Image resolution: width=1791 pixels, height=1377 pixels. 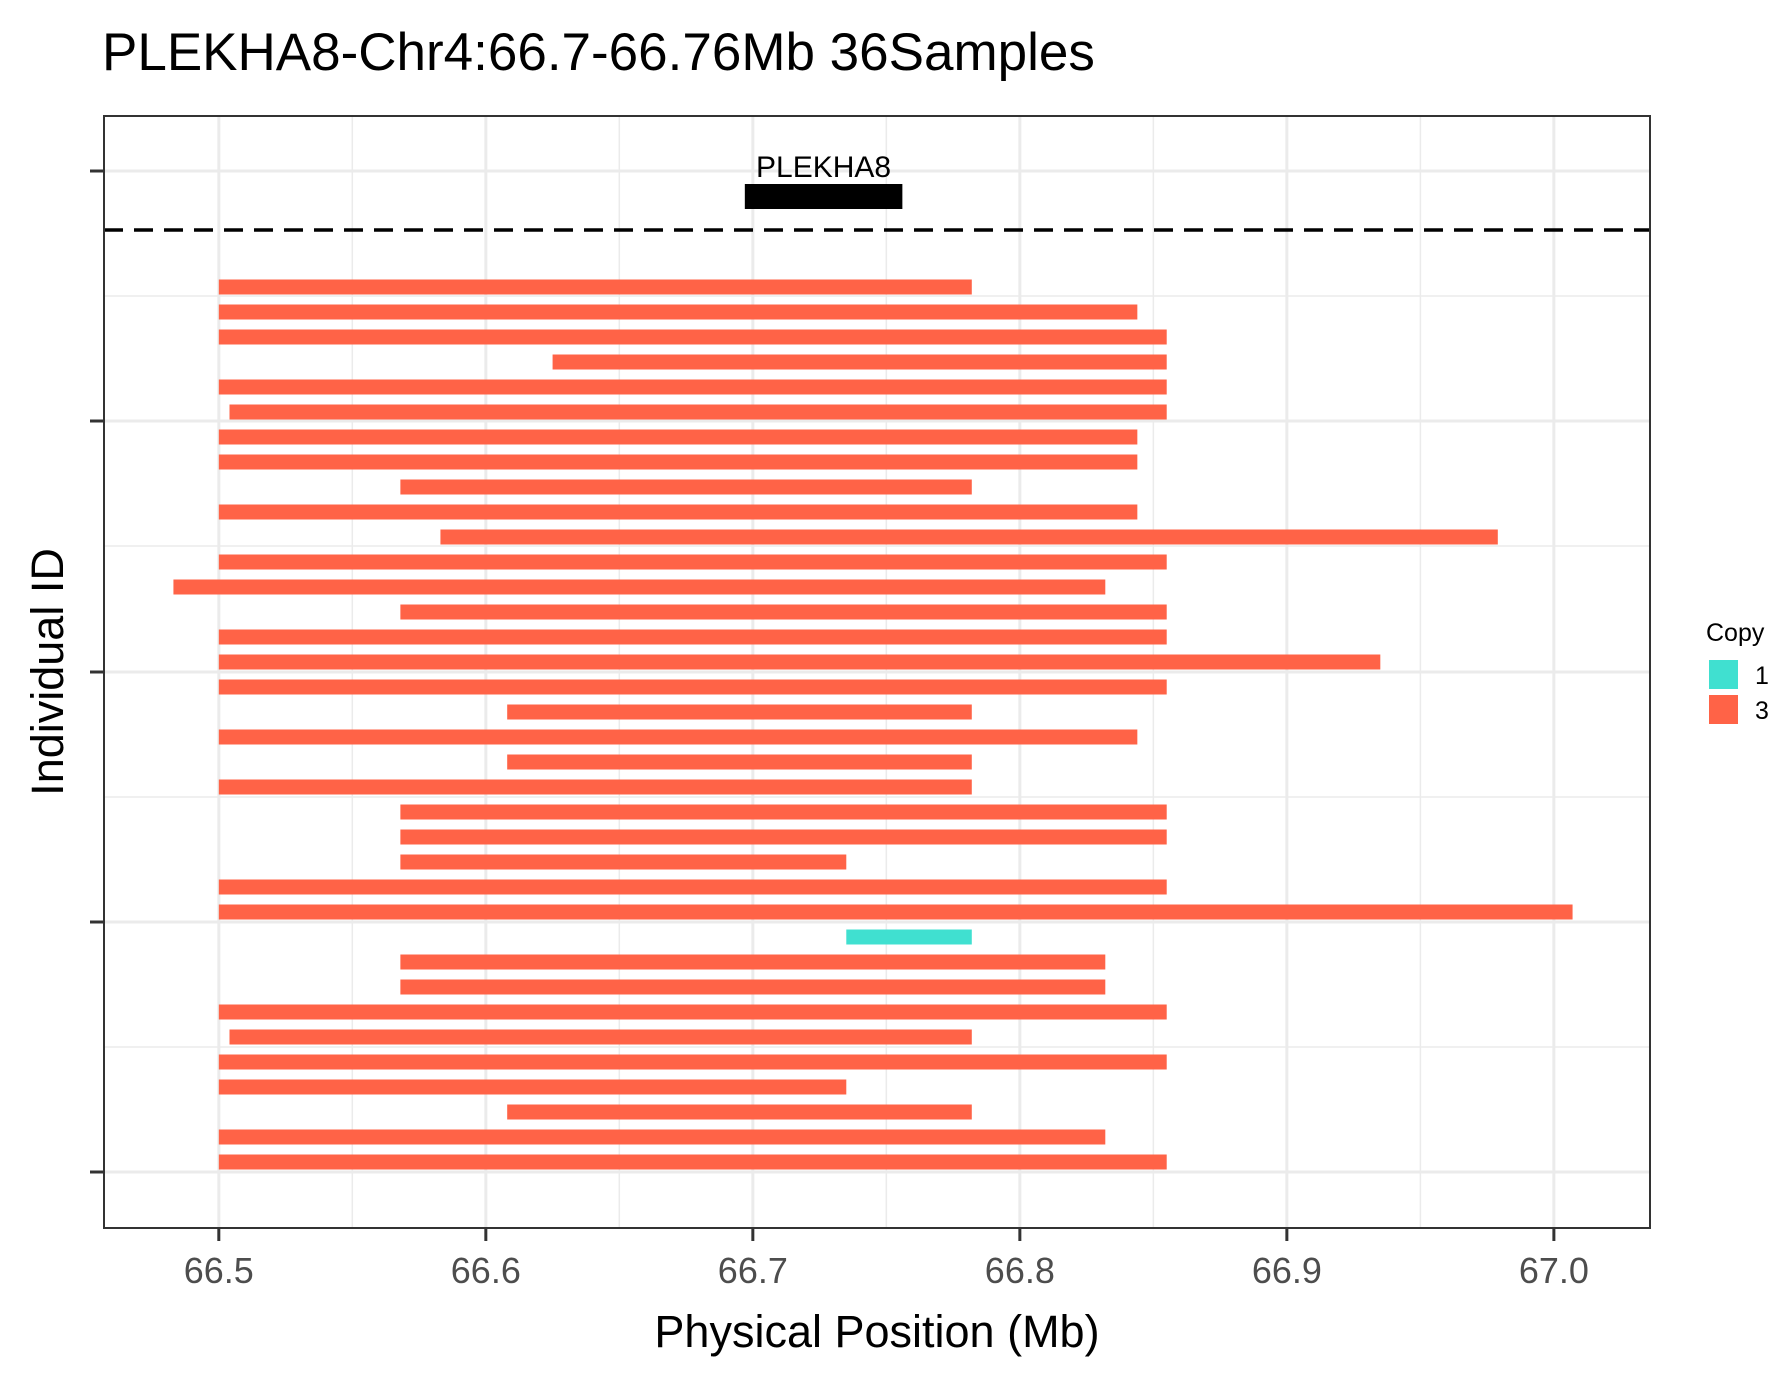 I want to click on chart-title: PLEKHA8-Chr4:66.7-66.76Mb 36Samples, so click(x=598, y=52).